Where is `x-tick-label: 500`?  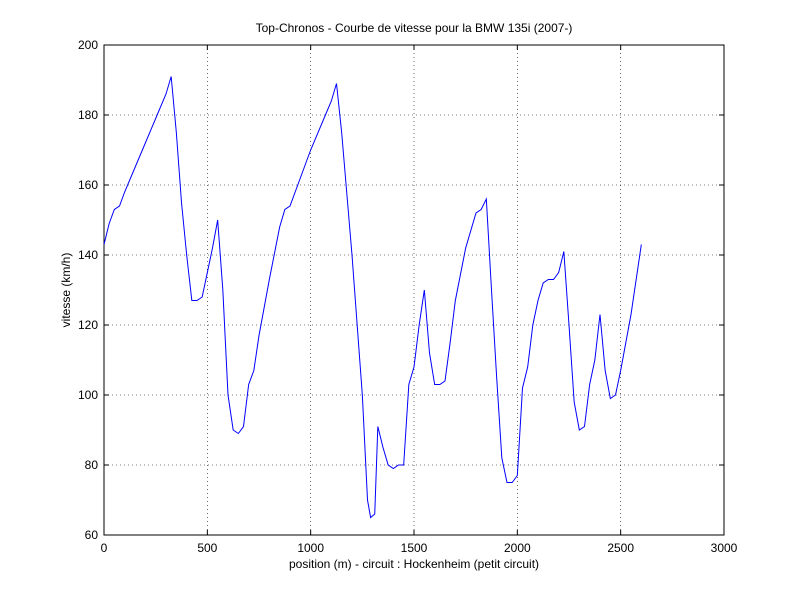
x-tick-label: 500 is located at coordinates (207, 548).